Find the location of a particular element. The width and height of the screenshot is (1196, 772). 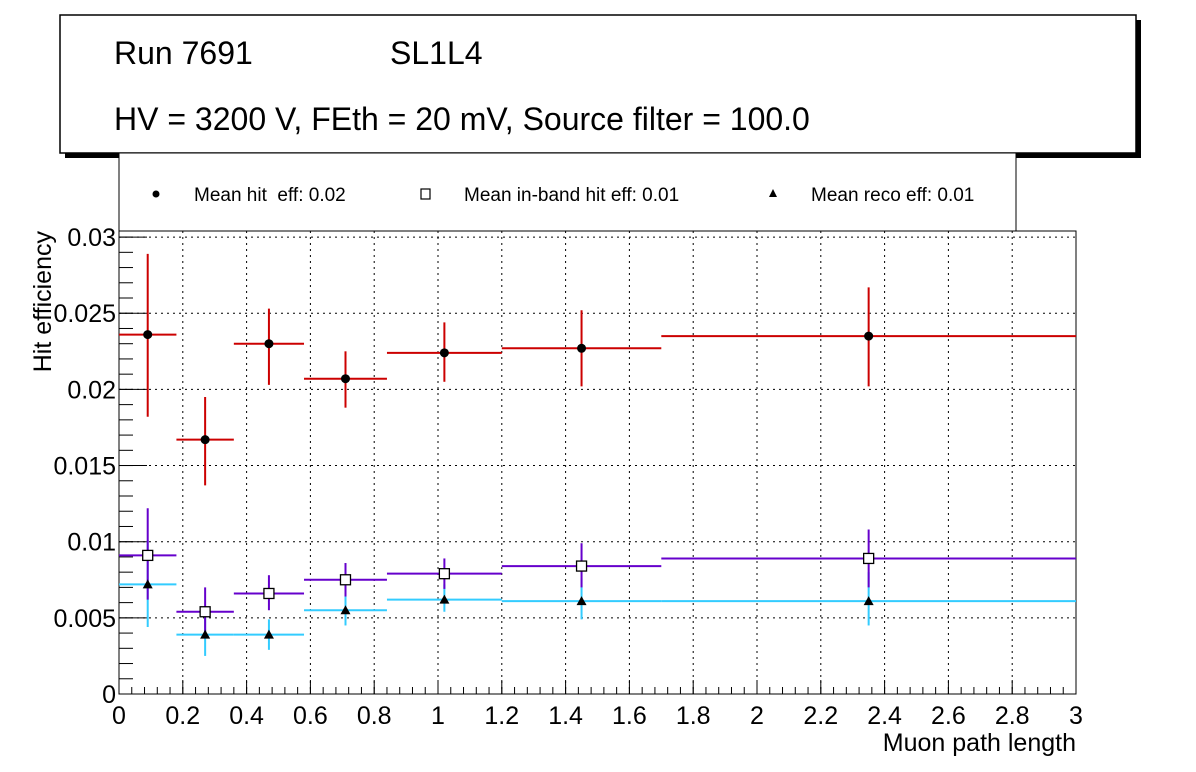

x-tick-label: 2.6 is located at coordinates (948, 716).